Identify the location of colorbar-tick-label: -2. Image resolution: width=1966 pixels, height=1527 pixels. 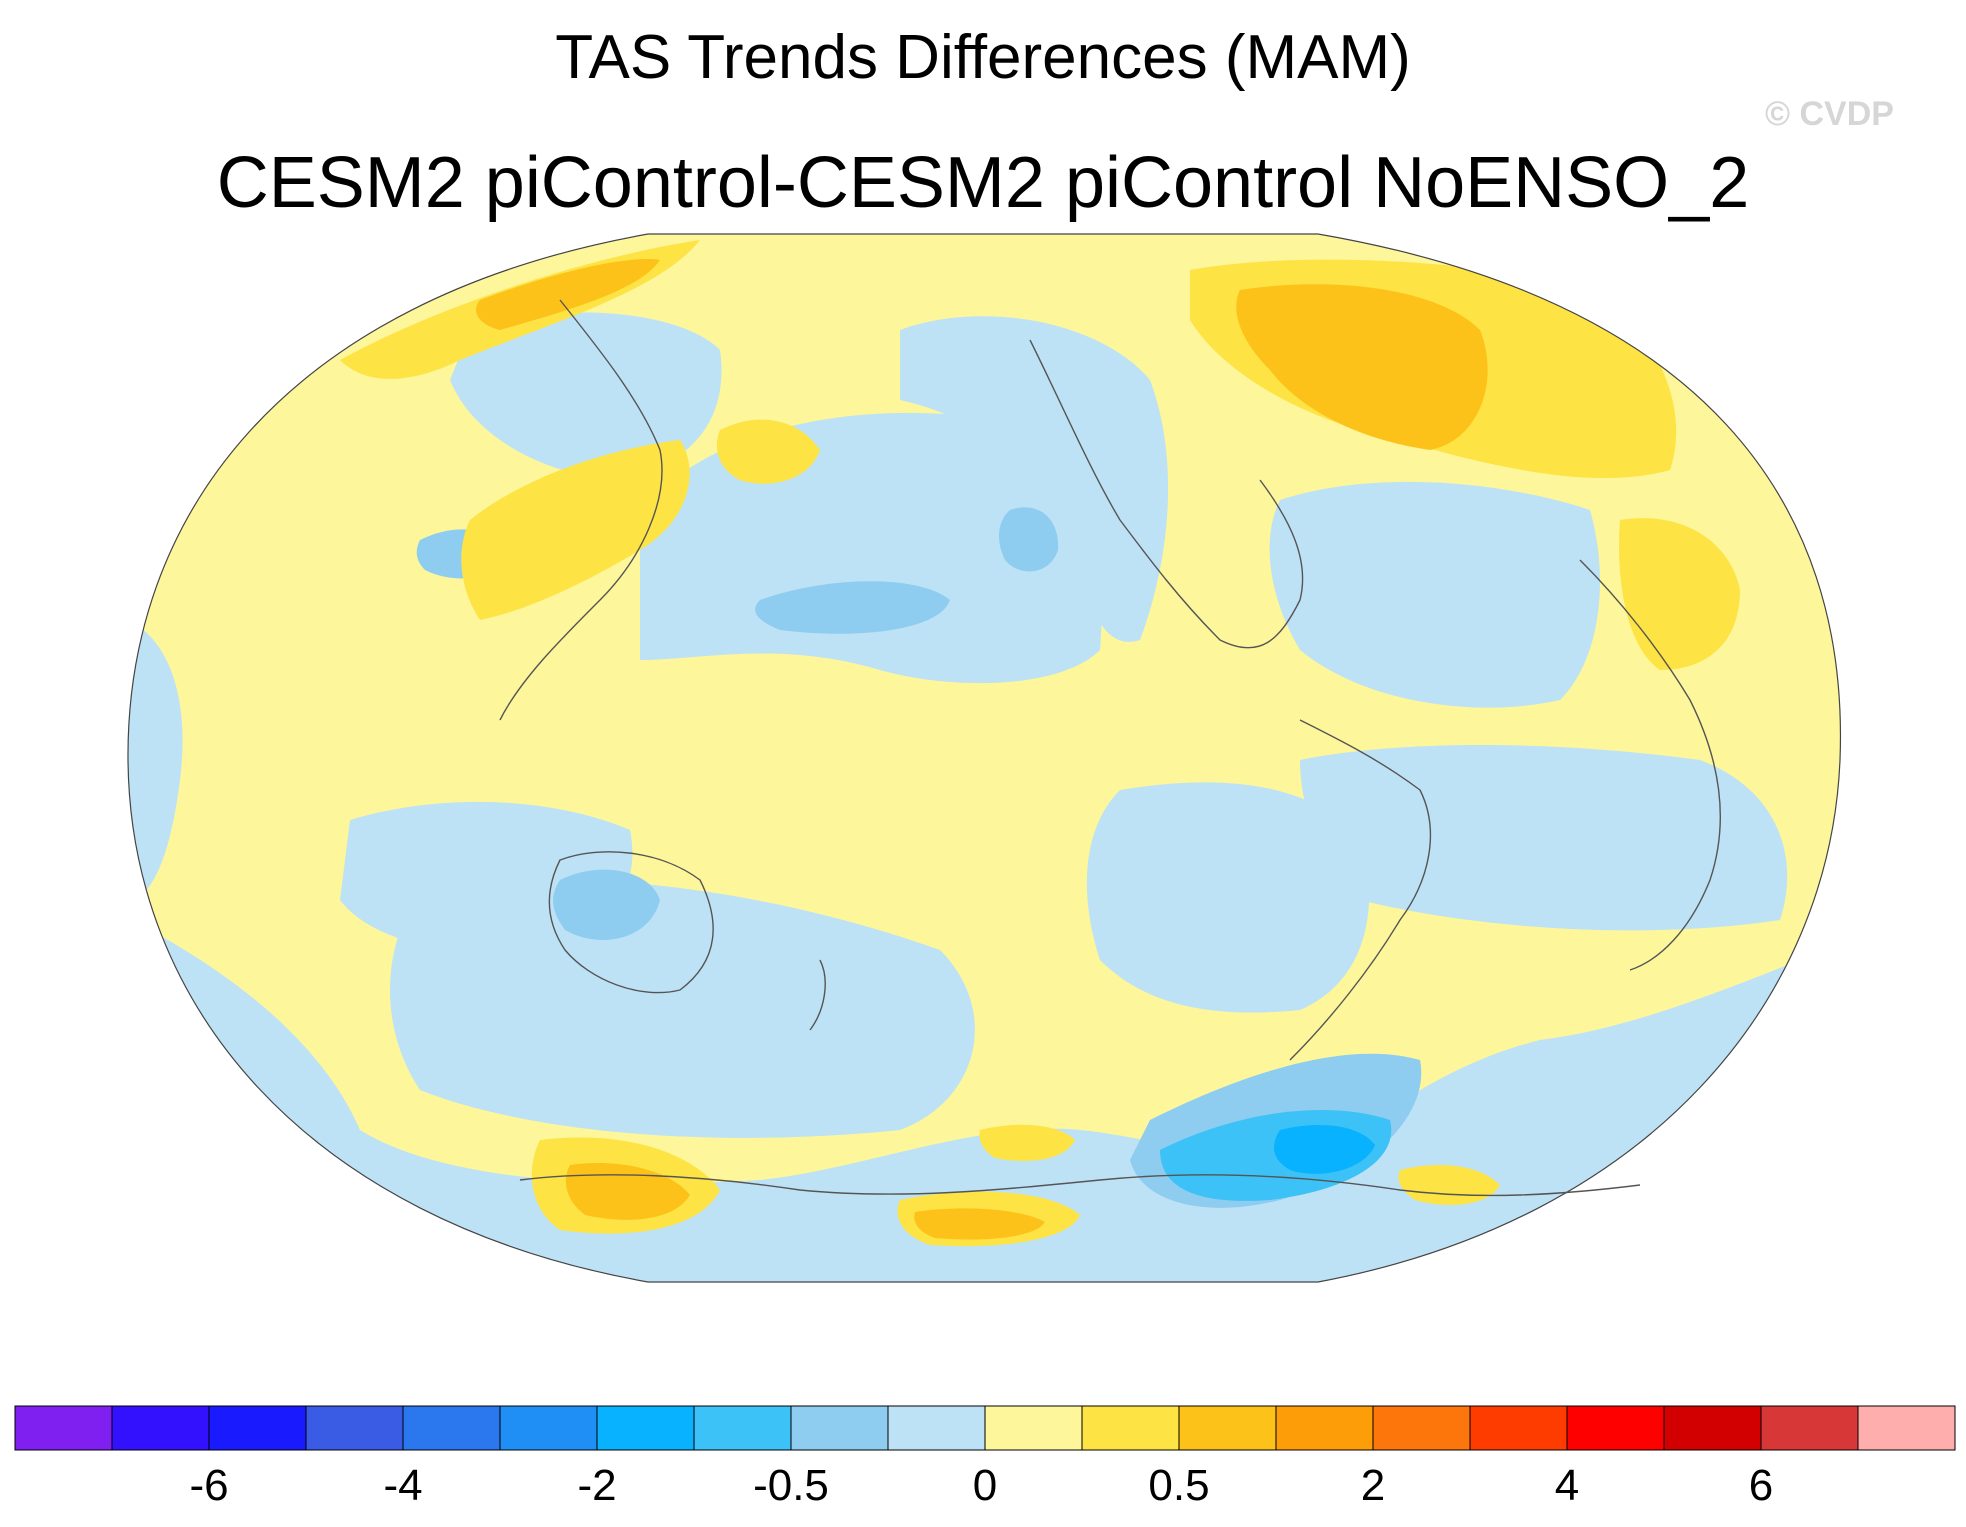
(596, 1485).